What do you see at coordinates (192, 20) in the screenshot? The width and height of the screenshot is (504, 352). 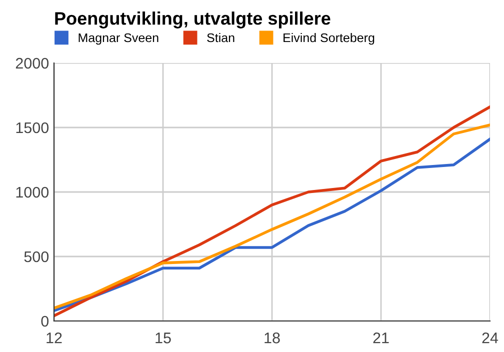 I see `chart-title: Poengutvikling, utvalgte spillere` at bounding box center [192, 20].